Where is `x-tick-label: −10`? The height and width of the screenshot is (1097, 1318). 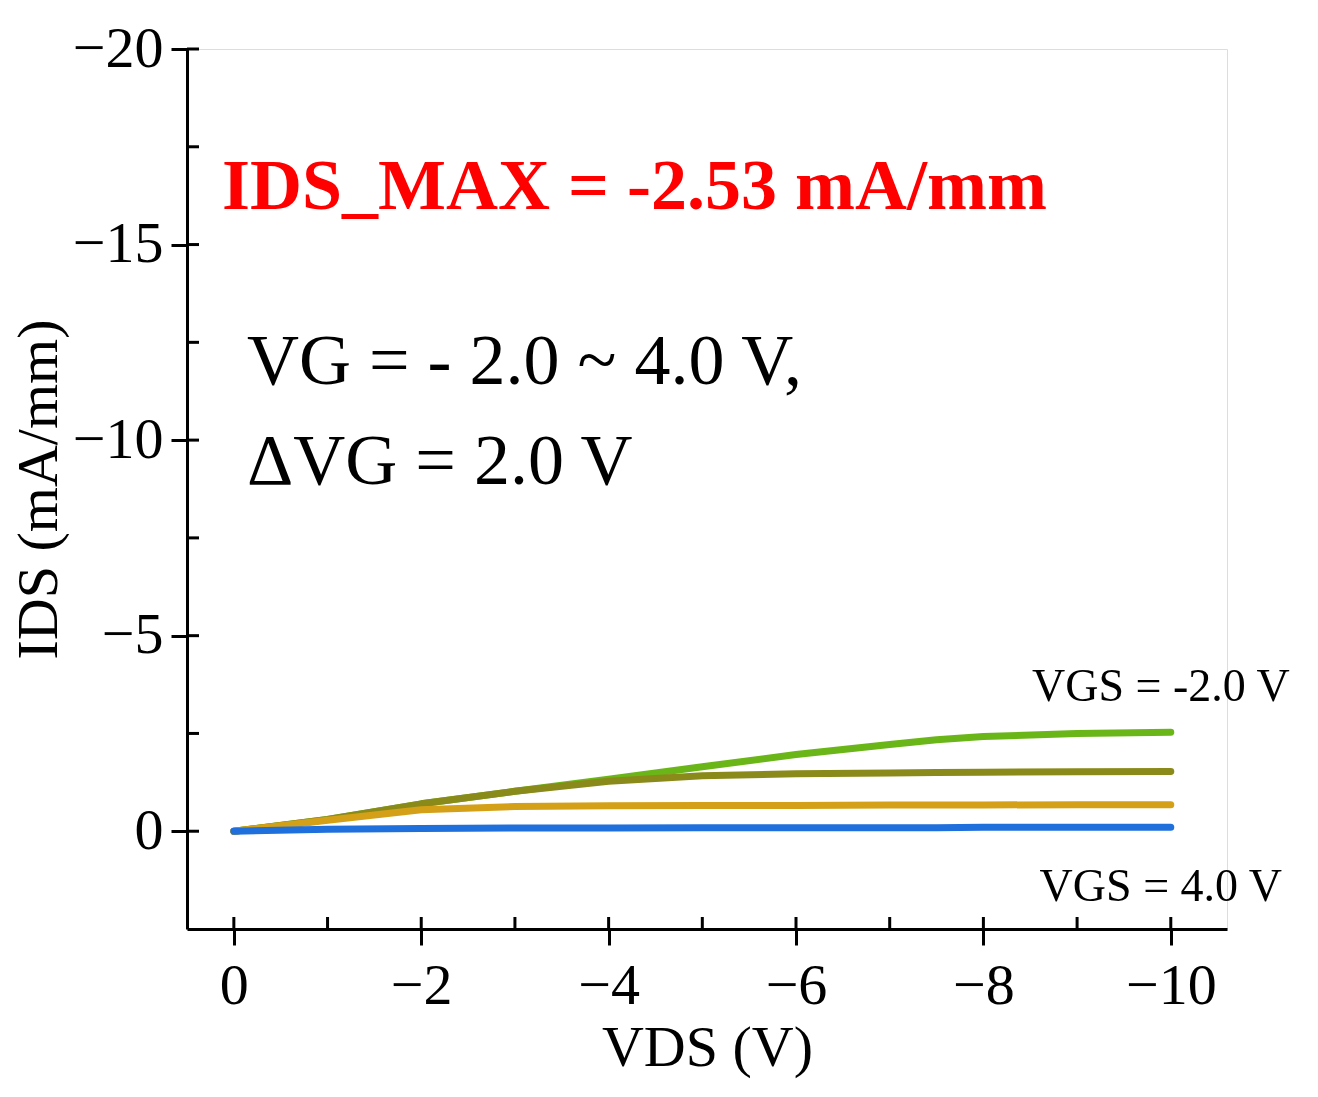
x-tick-label: −10 is located at coordinates (1171, 984).